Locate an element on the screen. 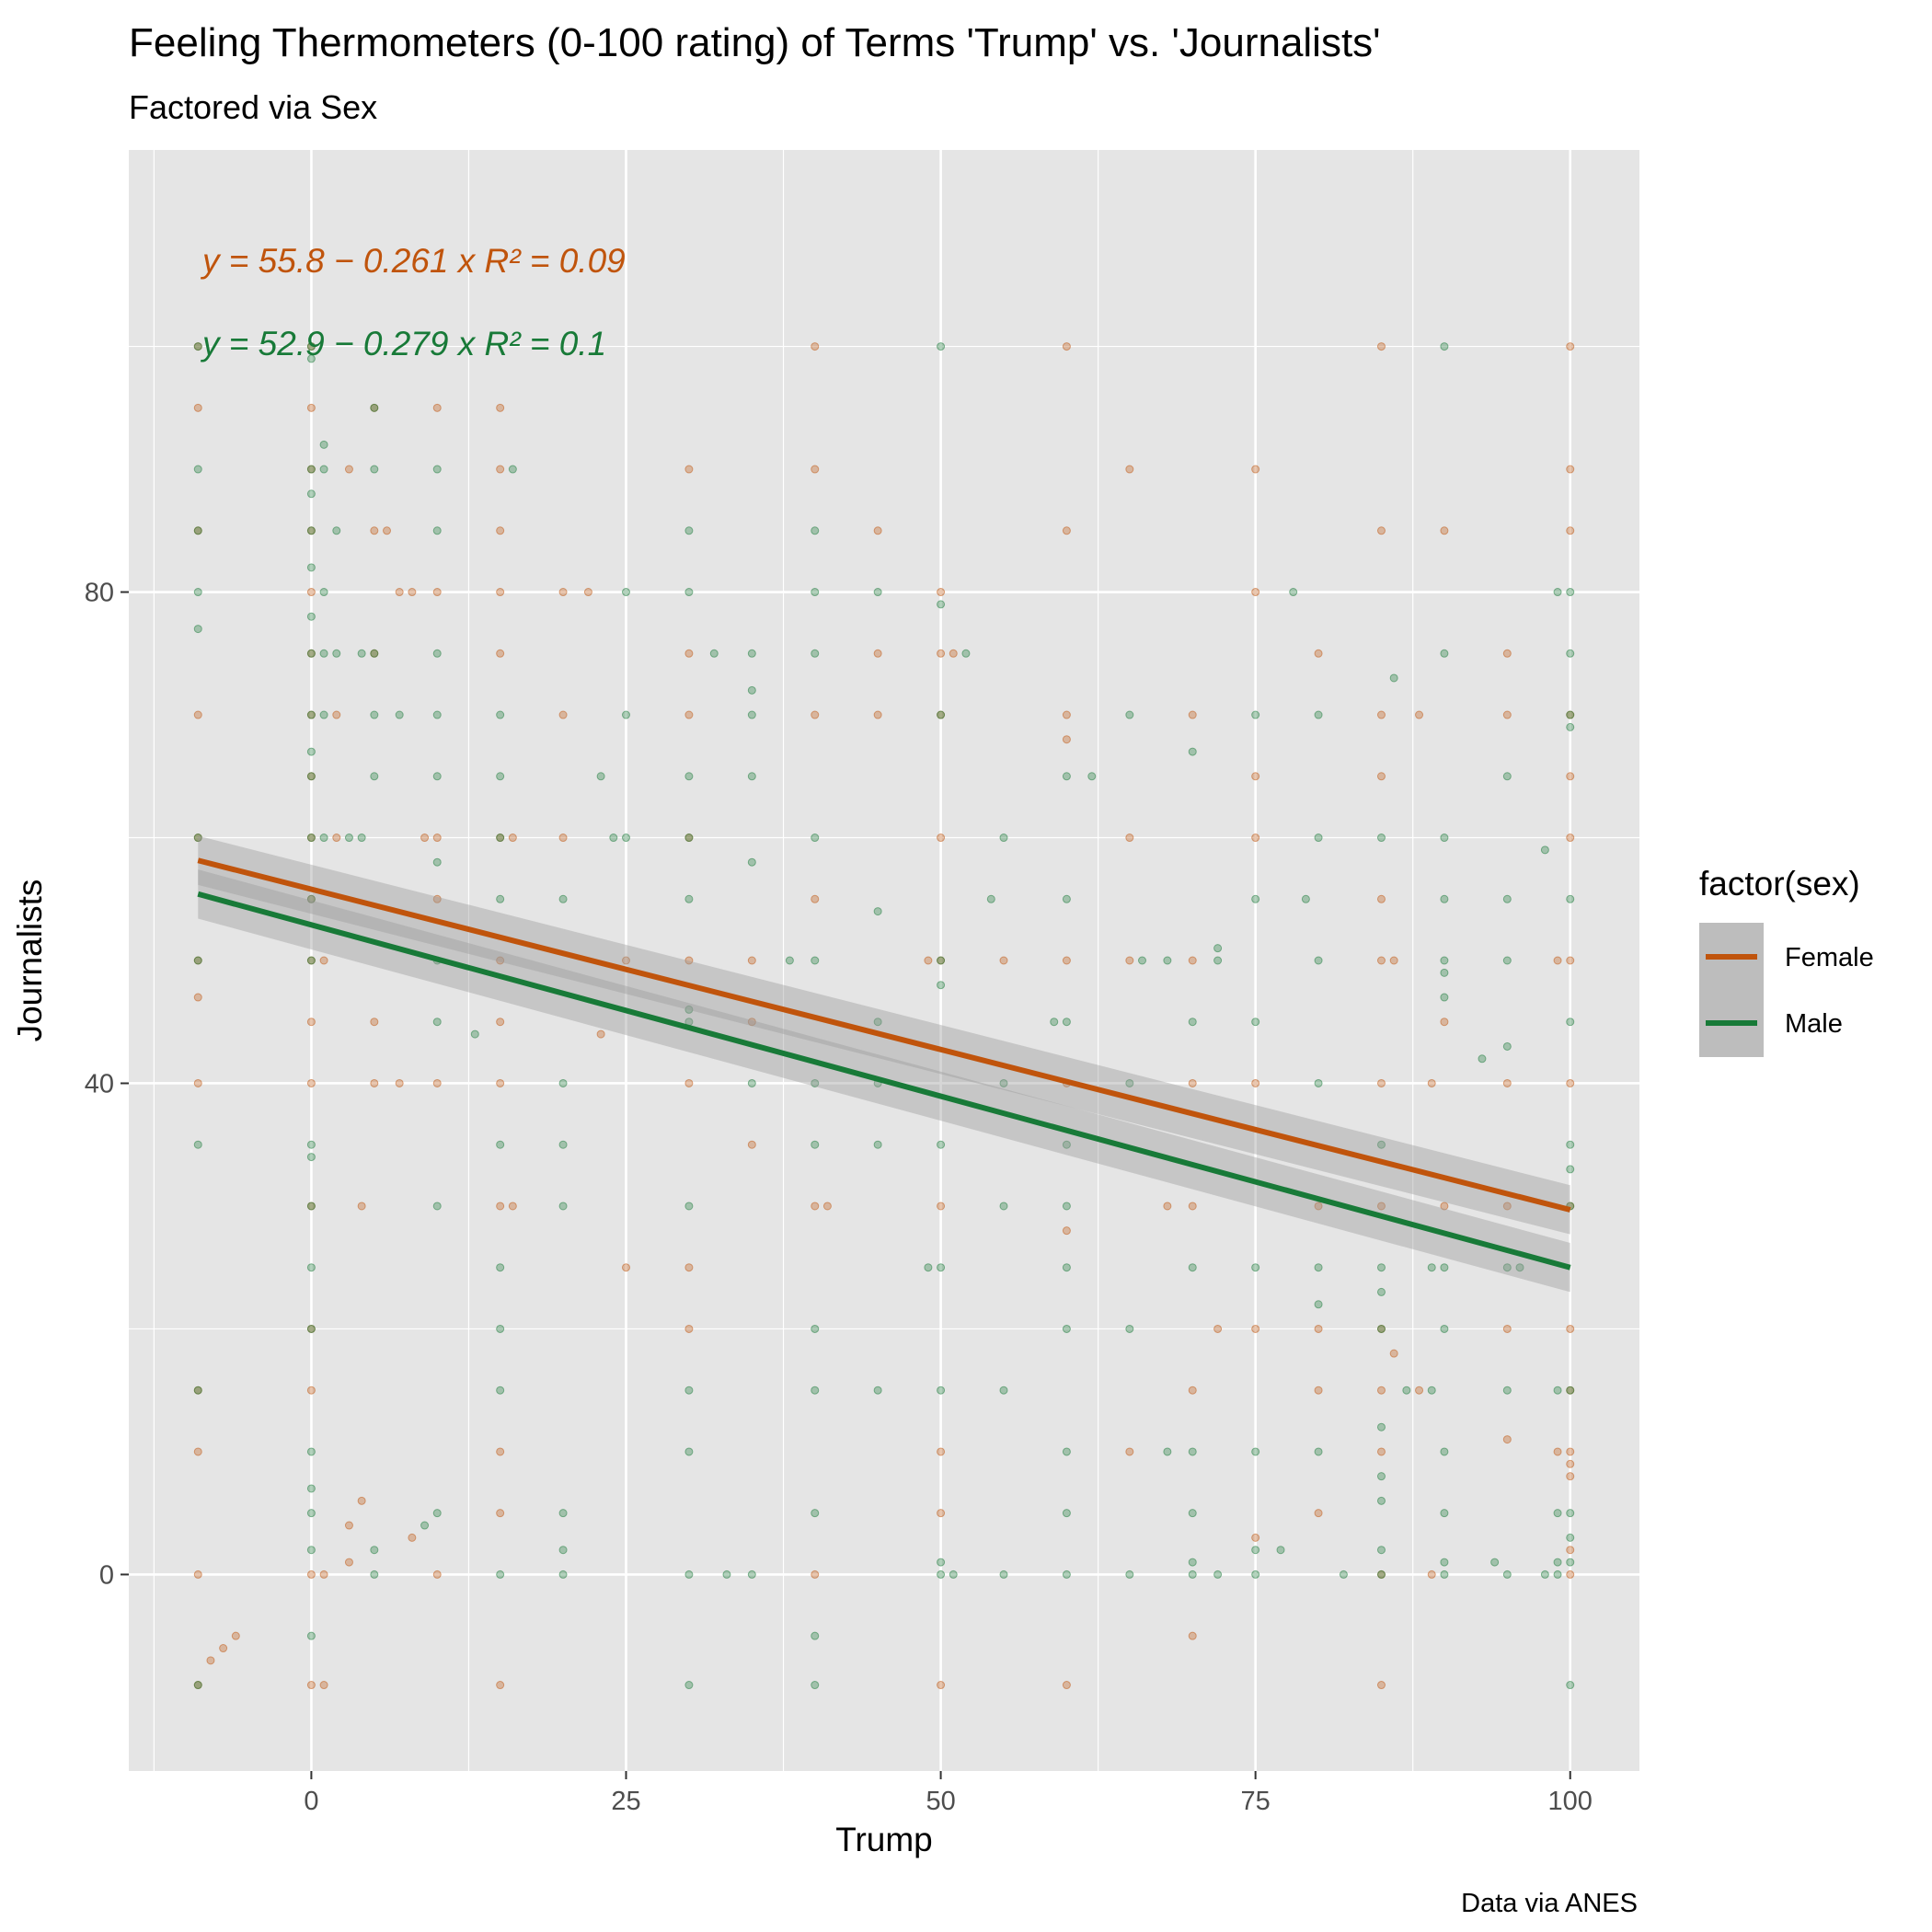 This screenshot has width=1932, height=1932. equation-male: y = 52.9 − 0.279 x R² = 0.1 is located at coordinates (403, 343).